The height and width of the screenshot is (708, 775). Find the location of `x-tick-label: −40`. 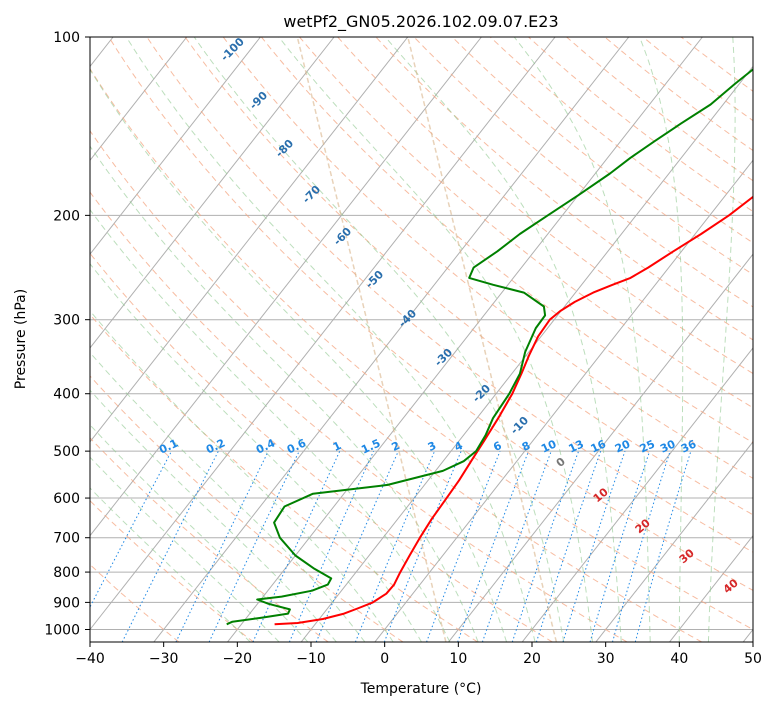

x-tick-label: −40 is located at coordinates (90, 659).